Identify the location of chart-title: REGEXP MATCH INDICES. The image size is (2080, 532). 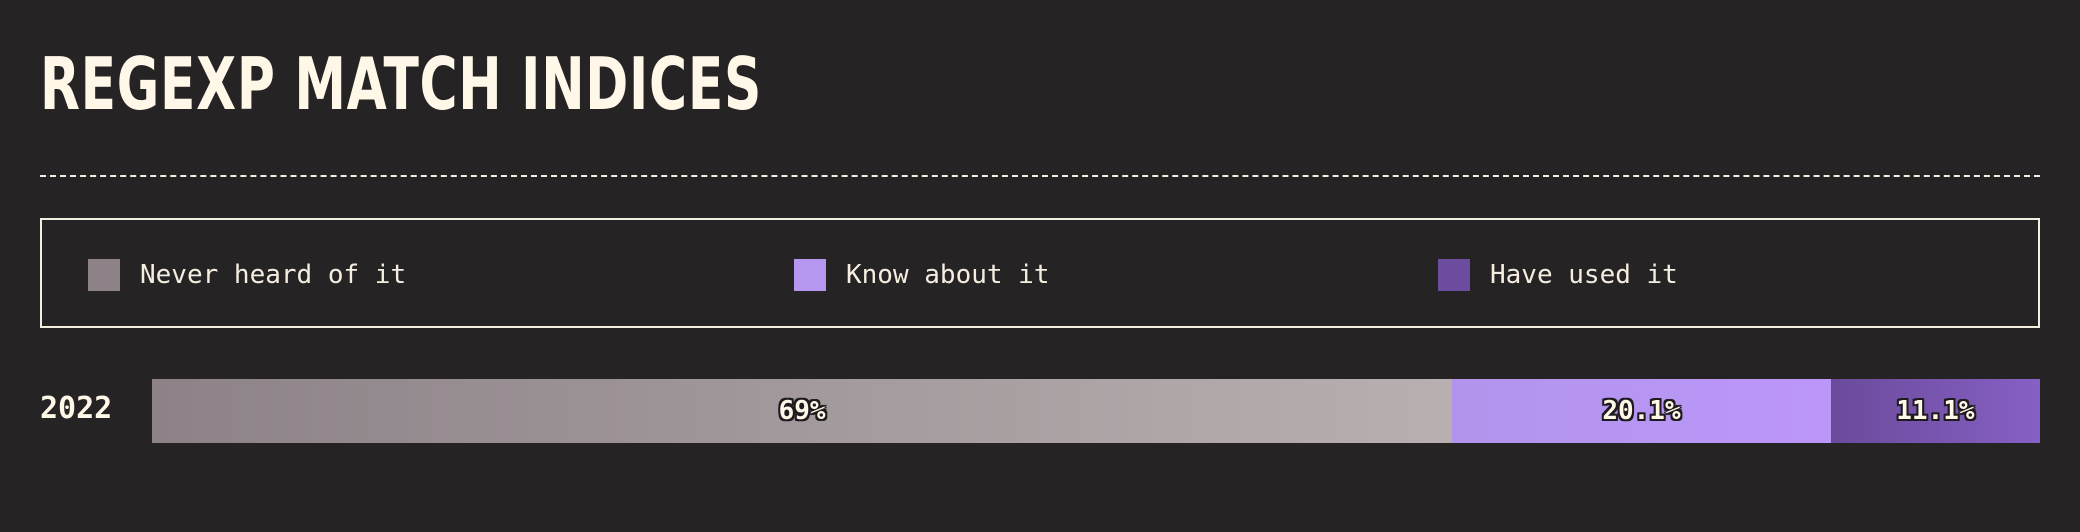
(401, 84).